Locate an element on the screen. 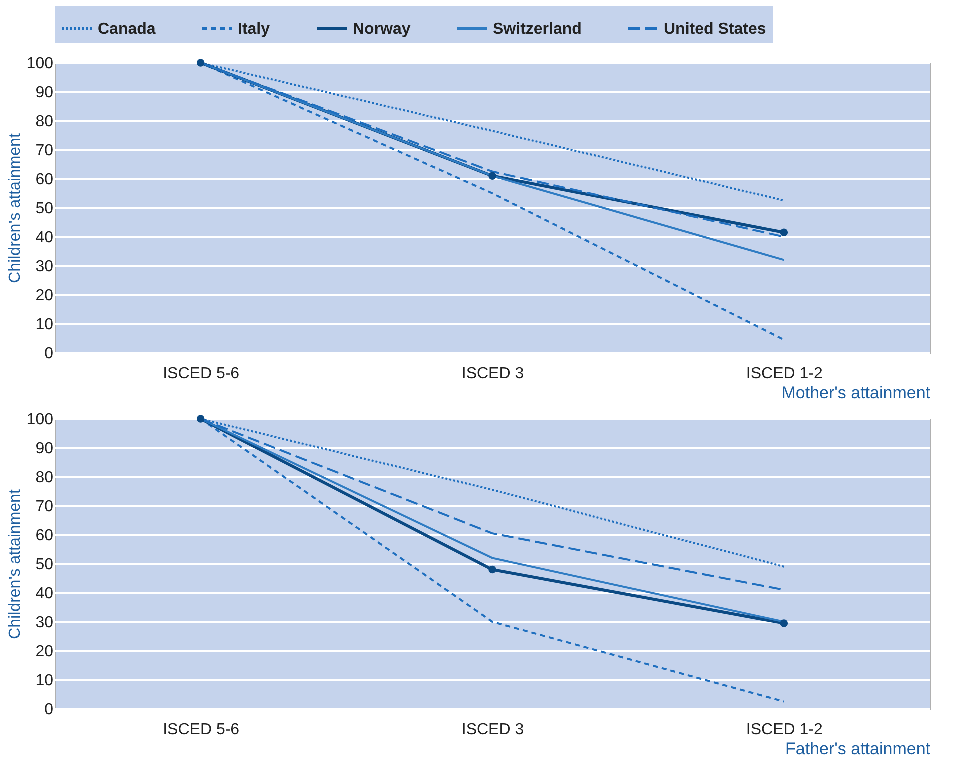  legend-label: Switzerland is located at coordinates (537, 29).